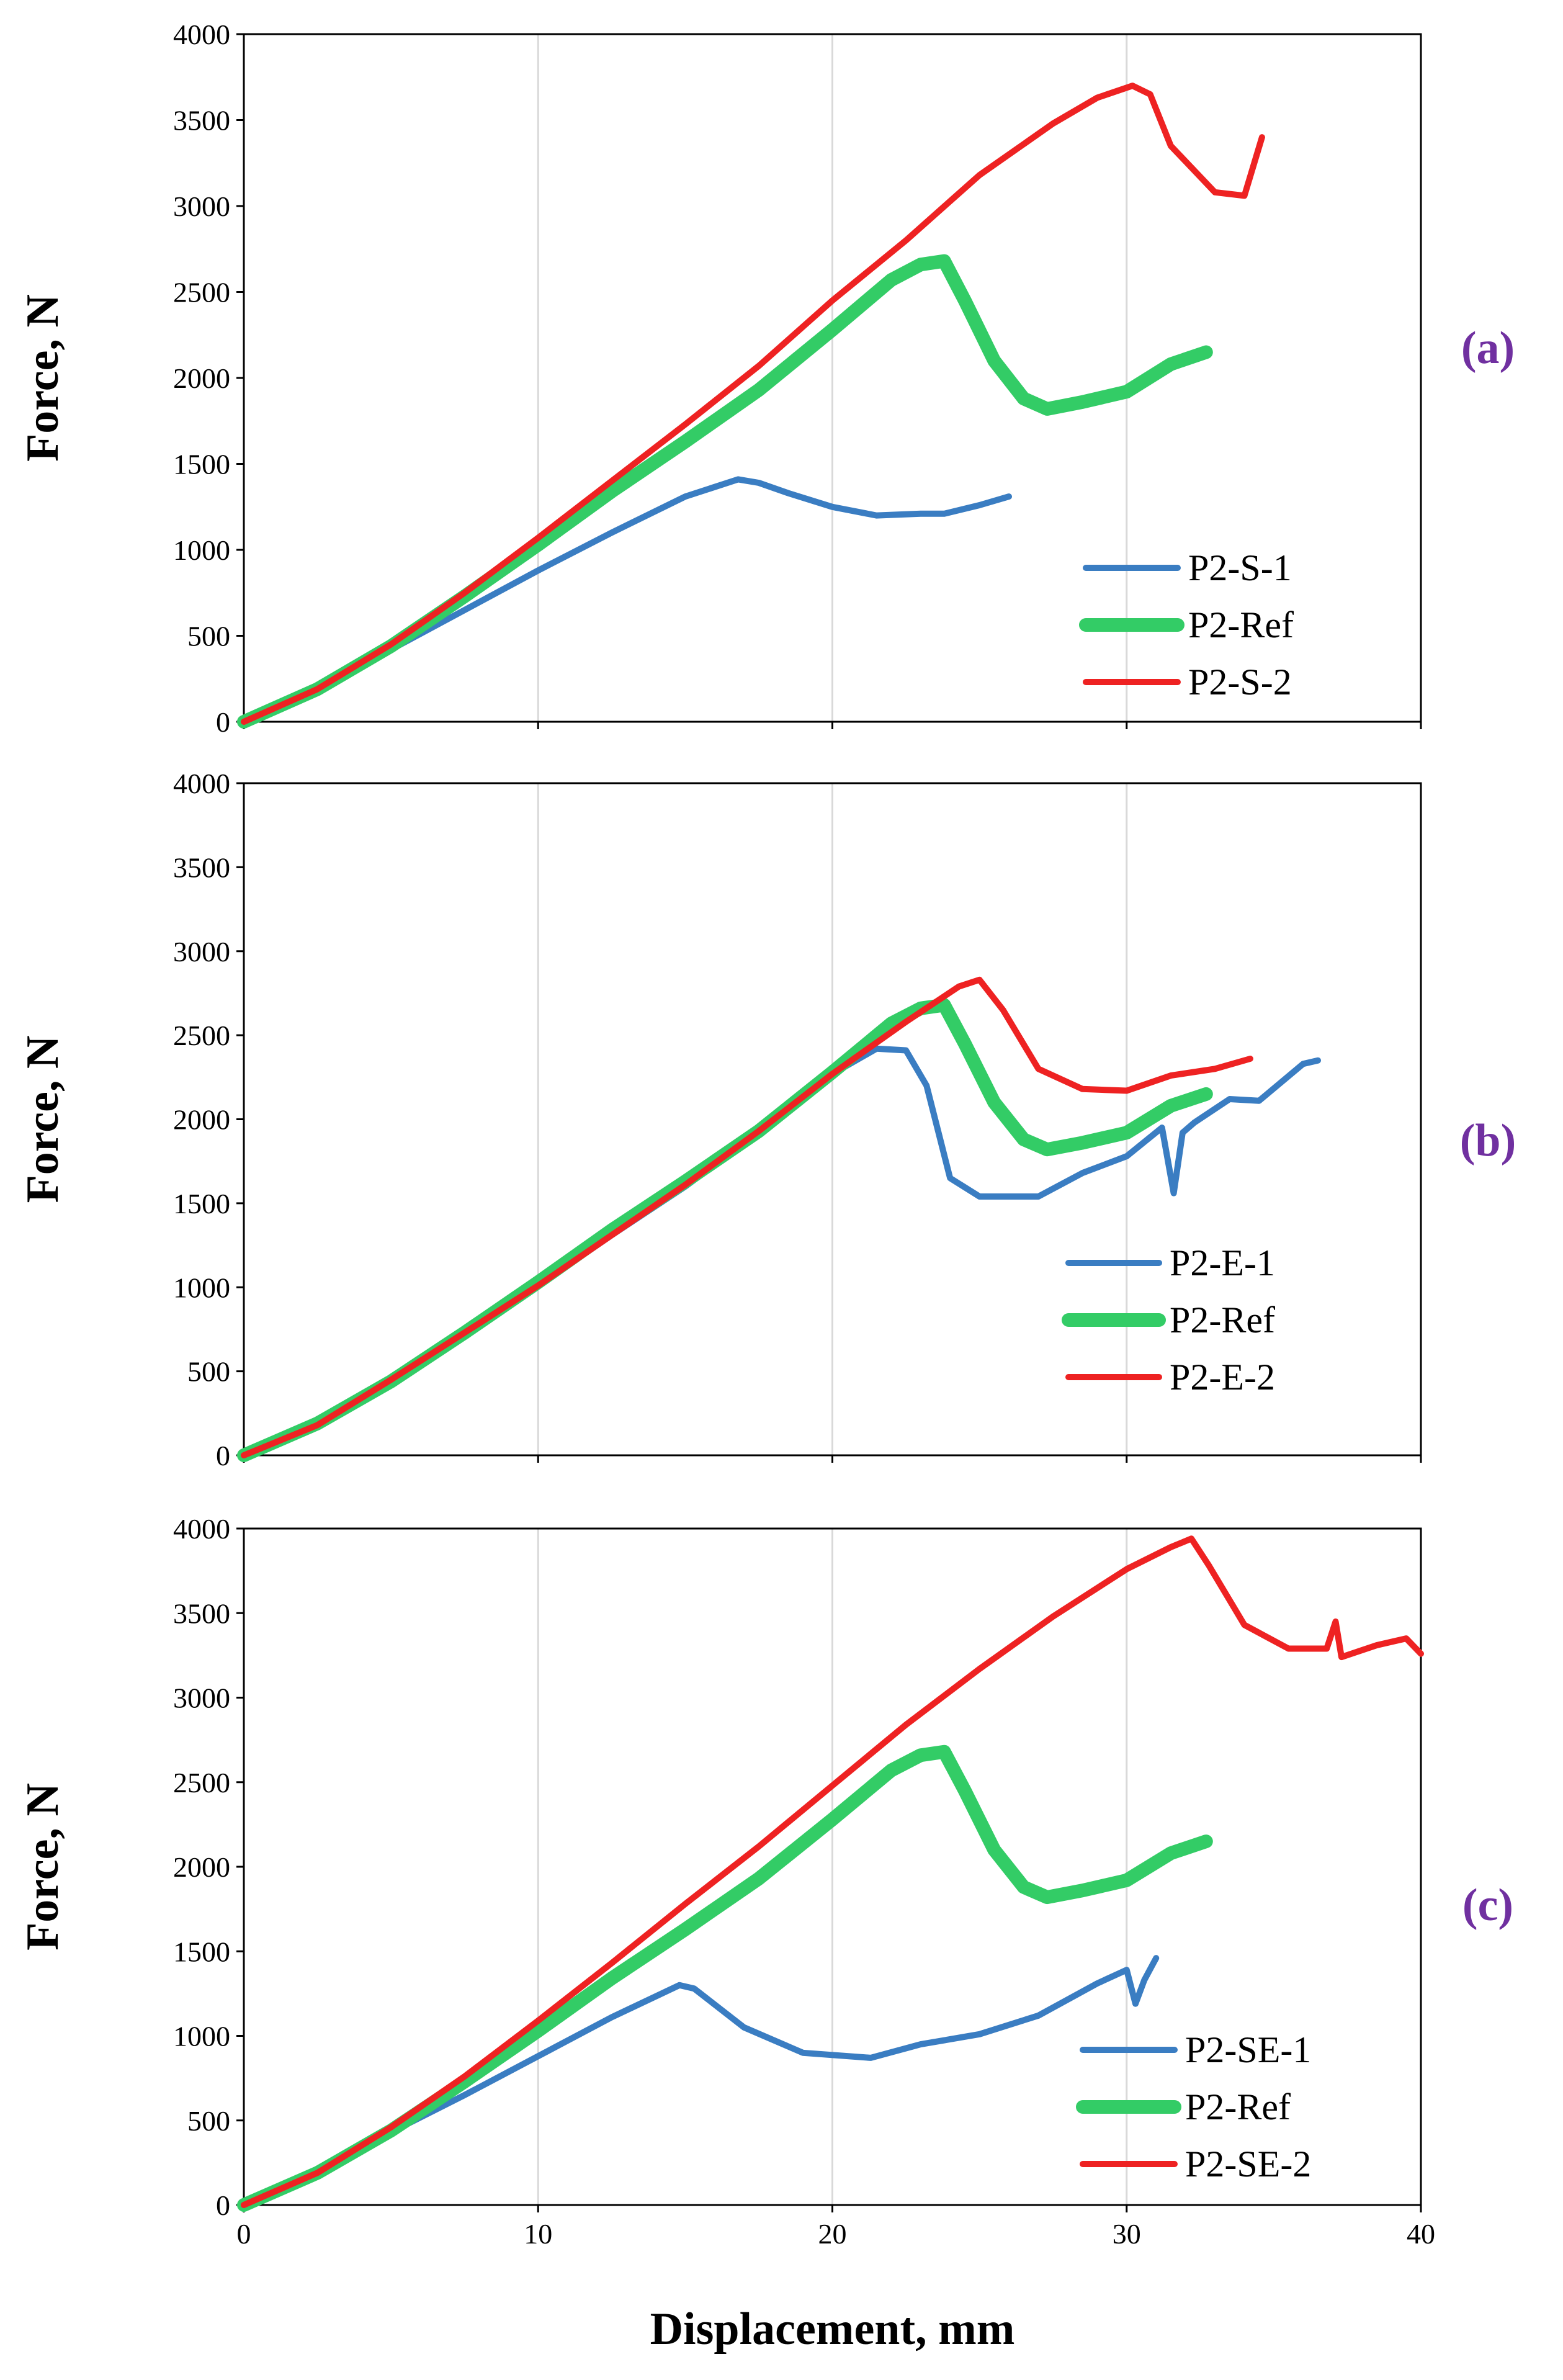  I want to click on x-tick-label: 40, so click(1421, 2234).